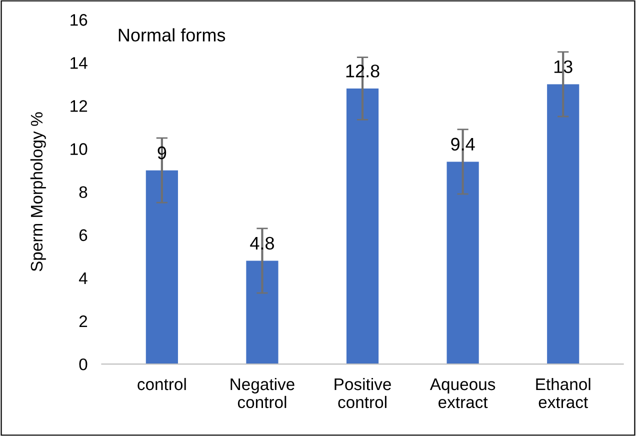  Describe the element at coordinates (79, 149) in the screenshot. I see `y-tick-label: 10` at that location.